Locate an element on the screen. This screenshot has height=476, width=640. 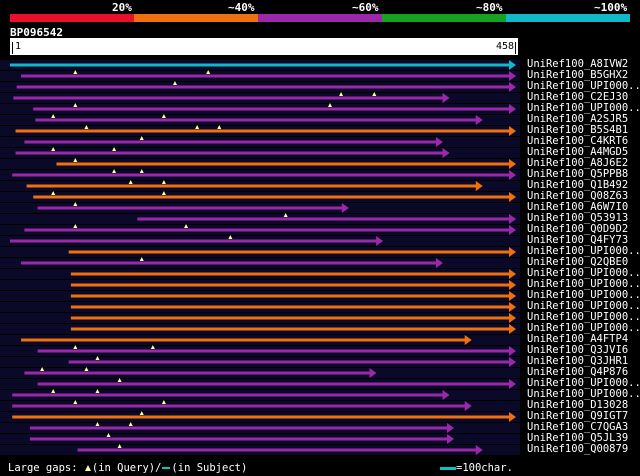
hit-label: UniRef100_D13028 is located at coordinates (578, 405).